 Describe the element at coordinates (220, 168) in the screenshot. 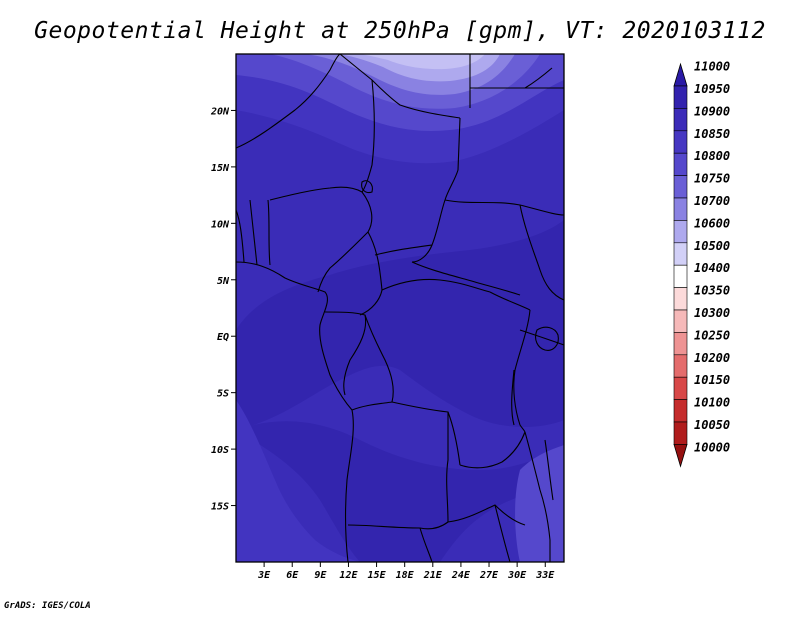

I see `lat-tick-label: 15N` at that location.